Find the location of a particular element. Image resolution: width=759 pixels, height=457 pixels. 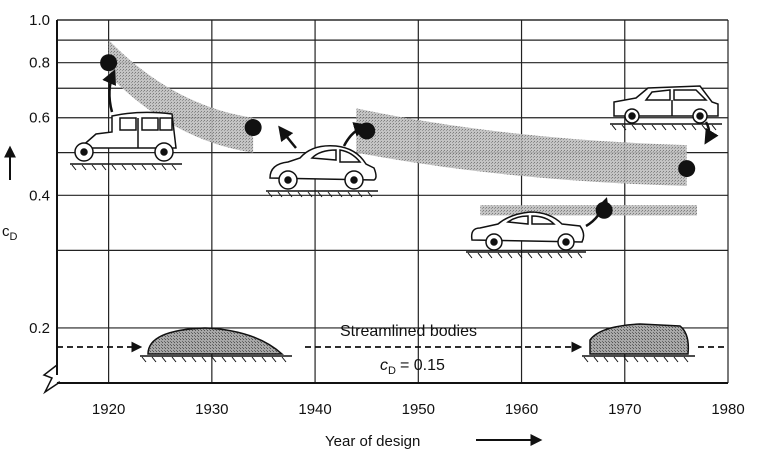

data-point-1920 is located at coordinates (109, 63).